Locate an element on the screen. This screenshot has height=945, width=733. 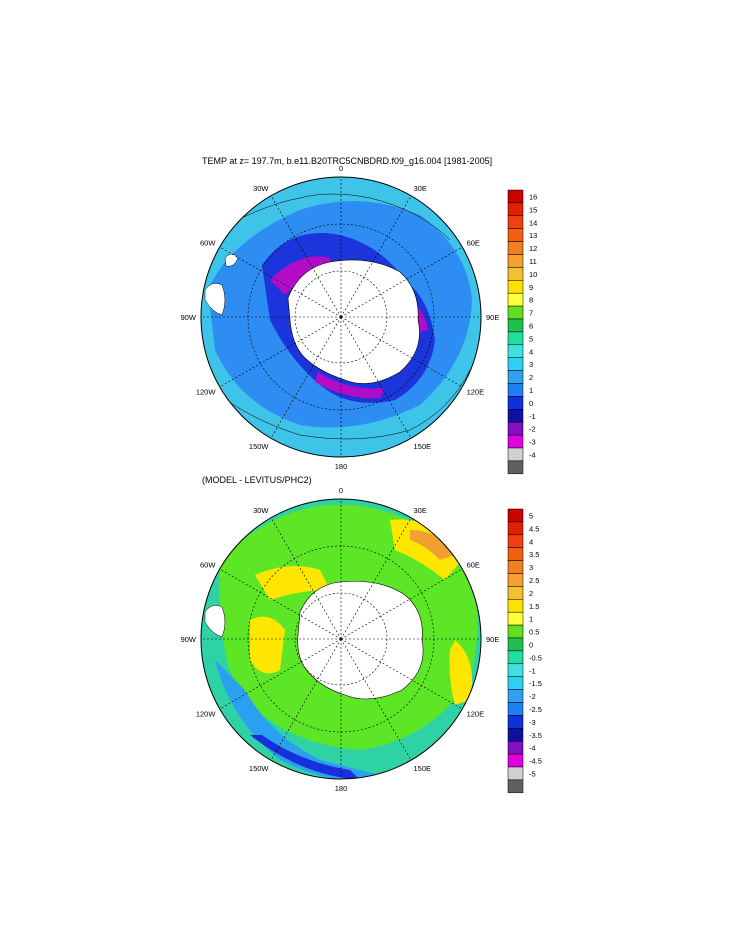
colorbar-label: 15 is located at coordinates (533, 209).